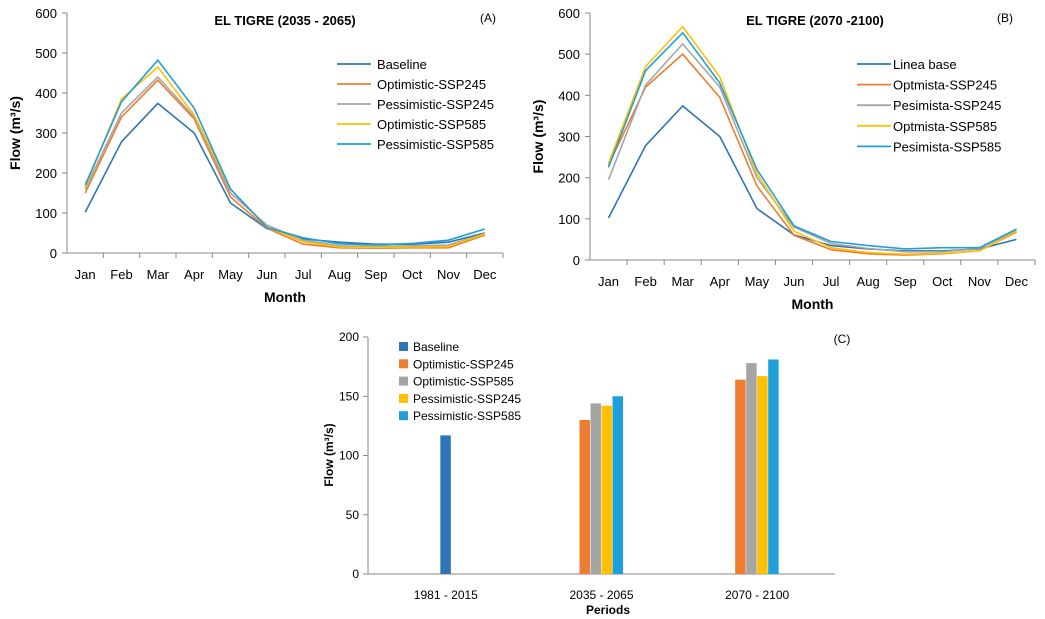 The width and height of the screenshot is (1045, 619). Describe the element at coordinates (488, 18) in the screenshot. I see `panel-label: (A)` at that location.